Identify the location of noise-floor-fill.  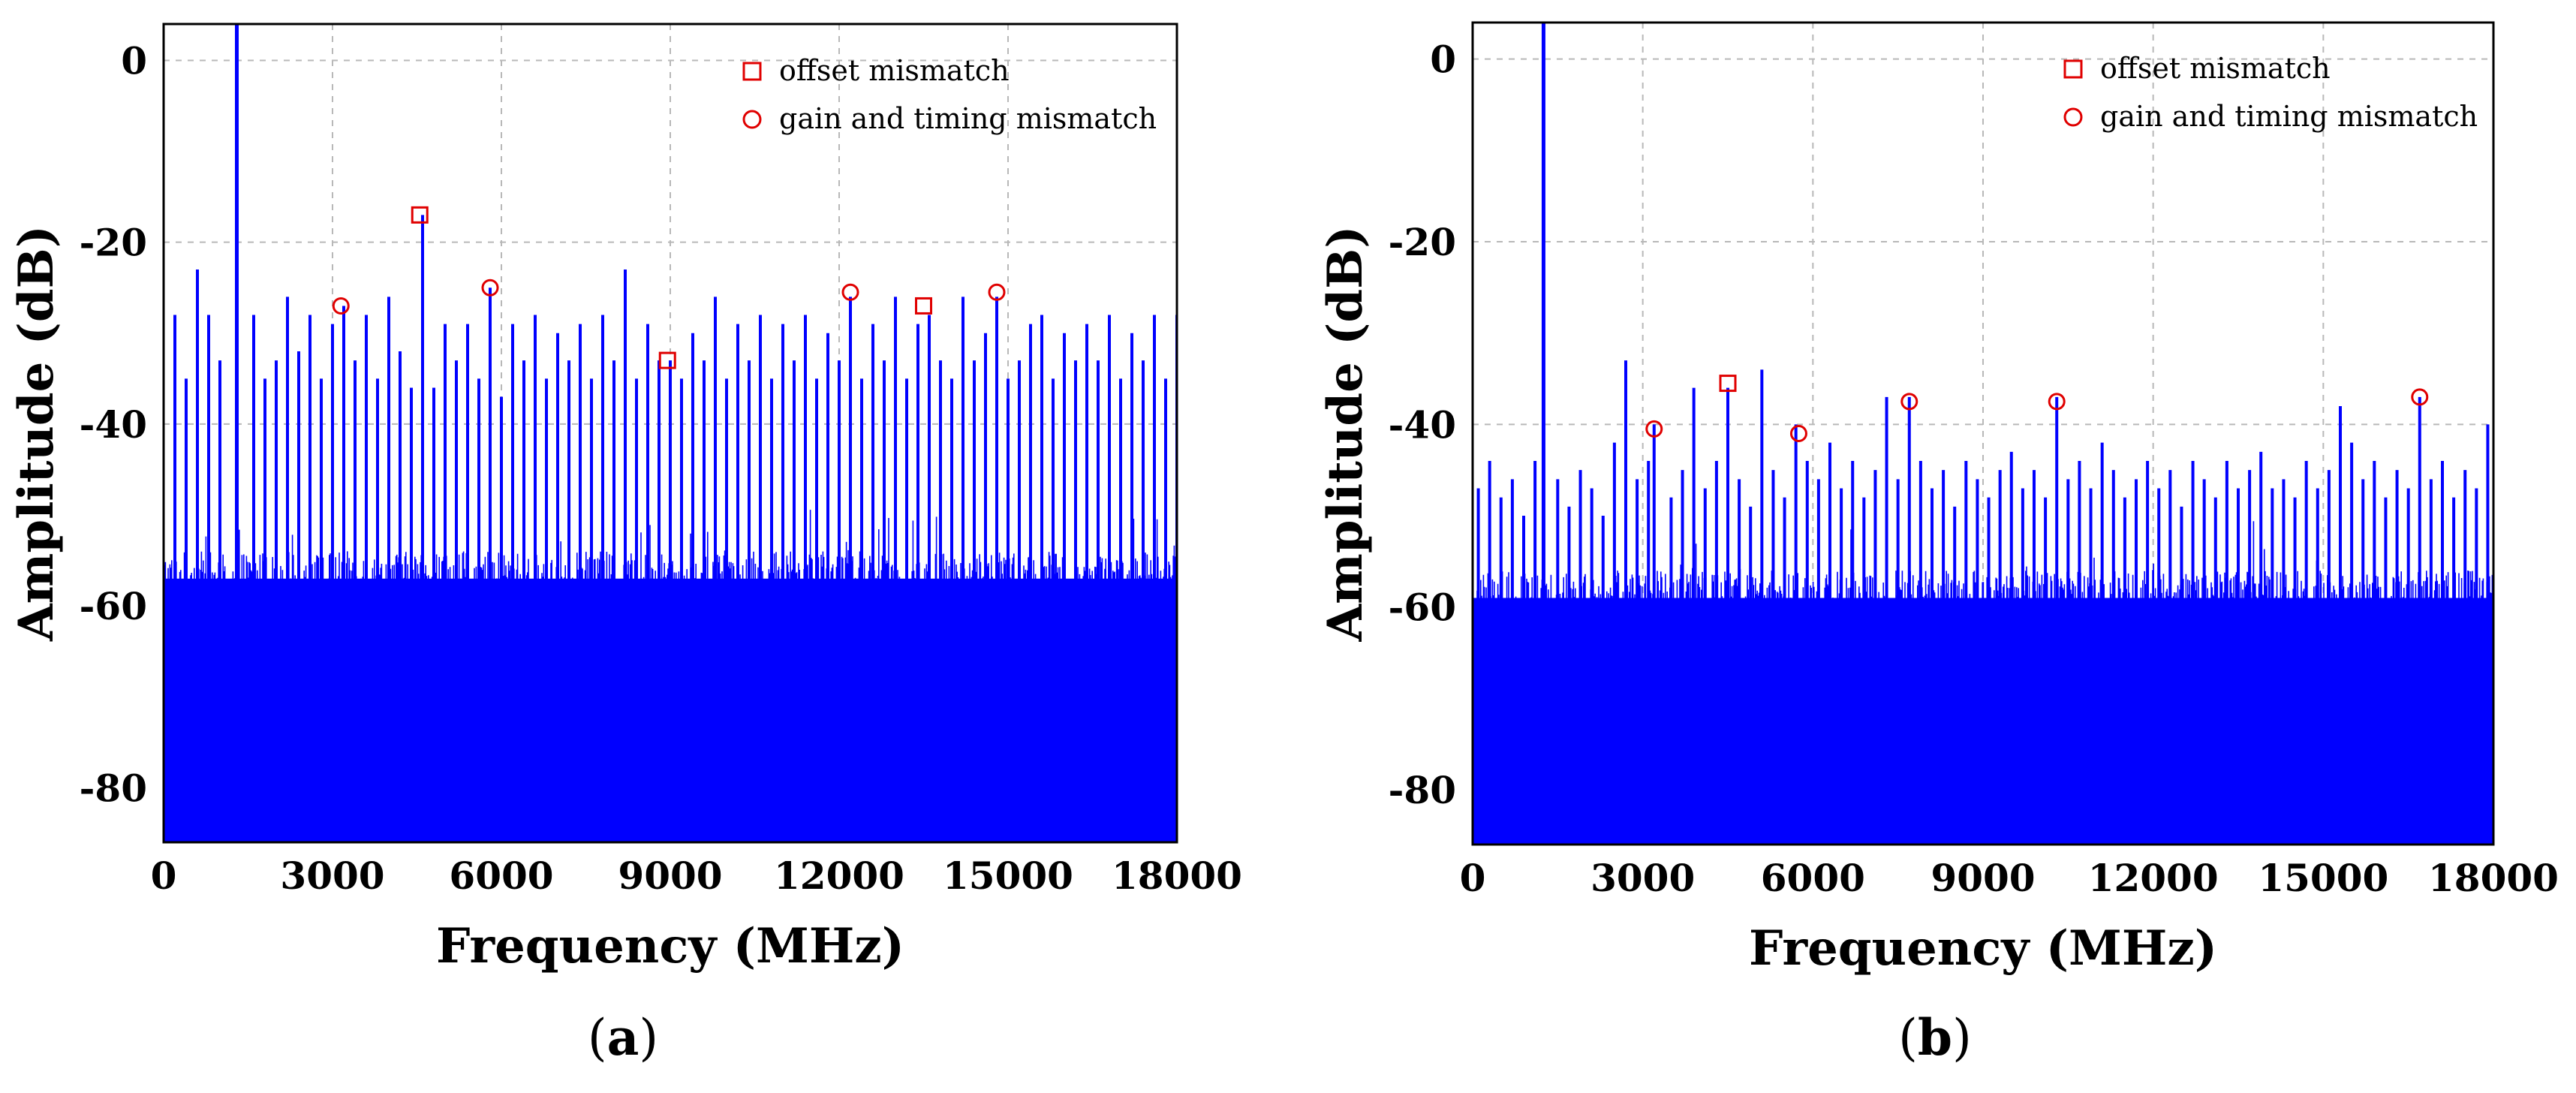
(1983, 721).